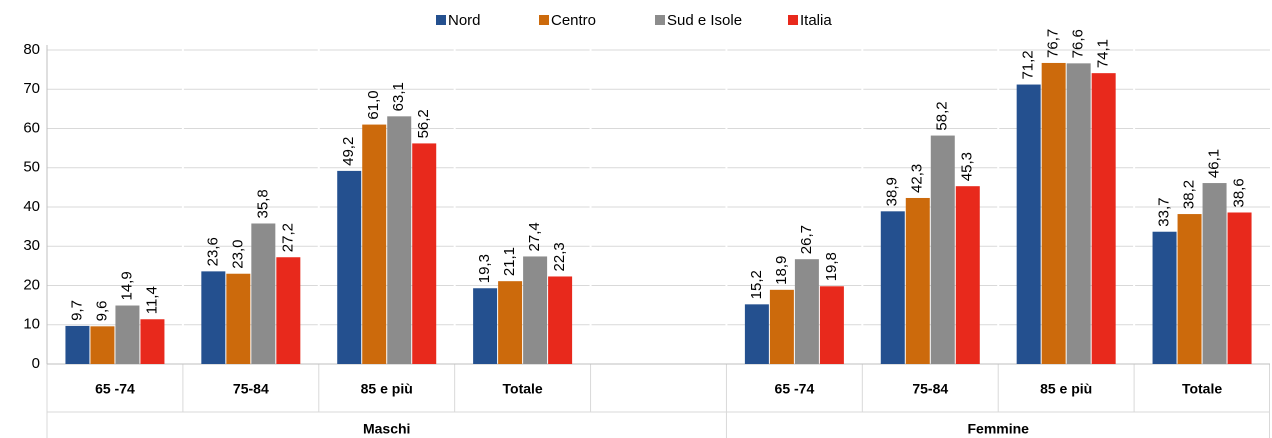 This screenshot has width=1272, height=438. I want to click on data-label: 38,6, so click(1239, 192).